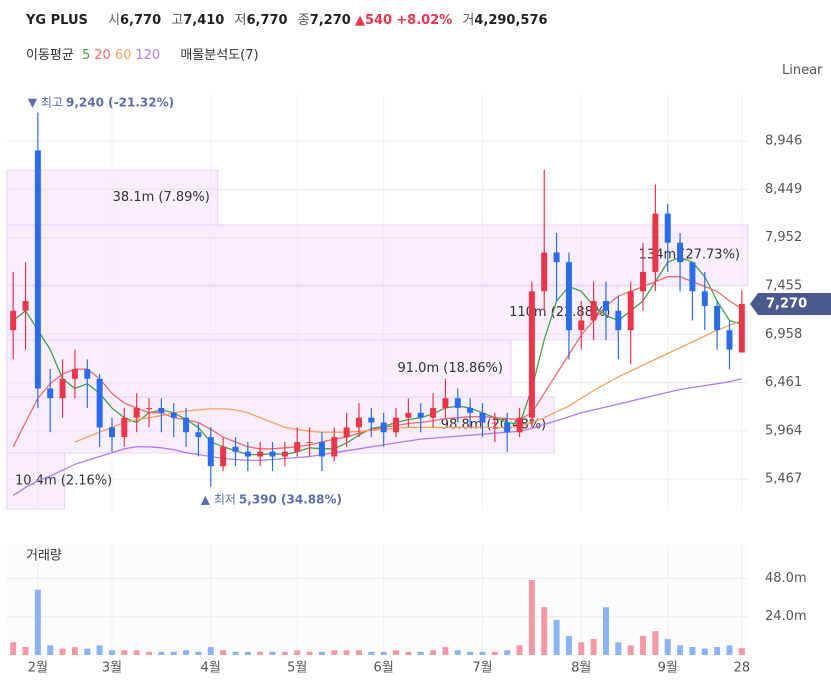  Describe the element at coordinates (44, 556) in the screenshot. I see `volume-title: 거래량` at that location.